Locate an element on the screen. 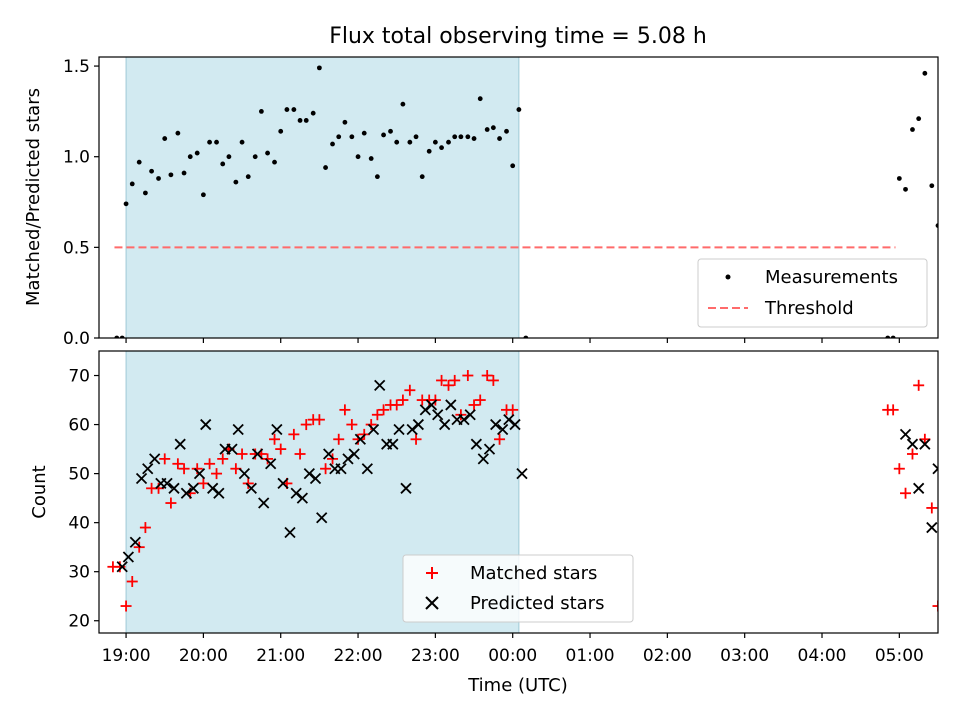 This screenshot has width=960, height=720. legend-matched-label: Matched stars is located at coordinates (533, 573).